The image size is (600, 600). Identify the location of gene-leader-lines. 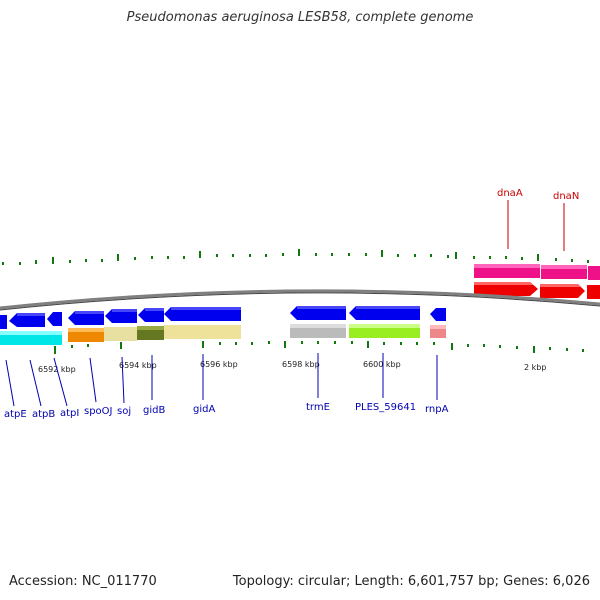
(221, 380).